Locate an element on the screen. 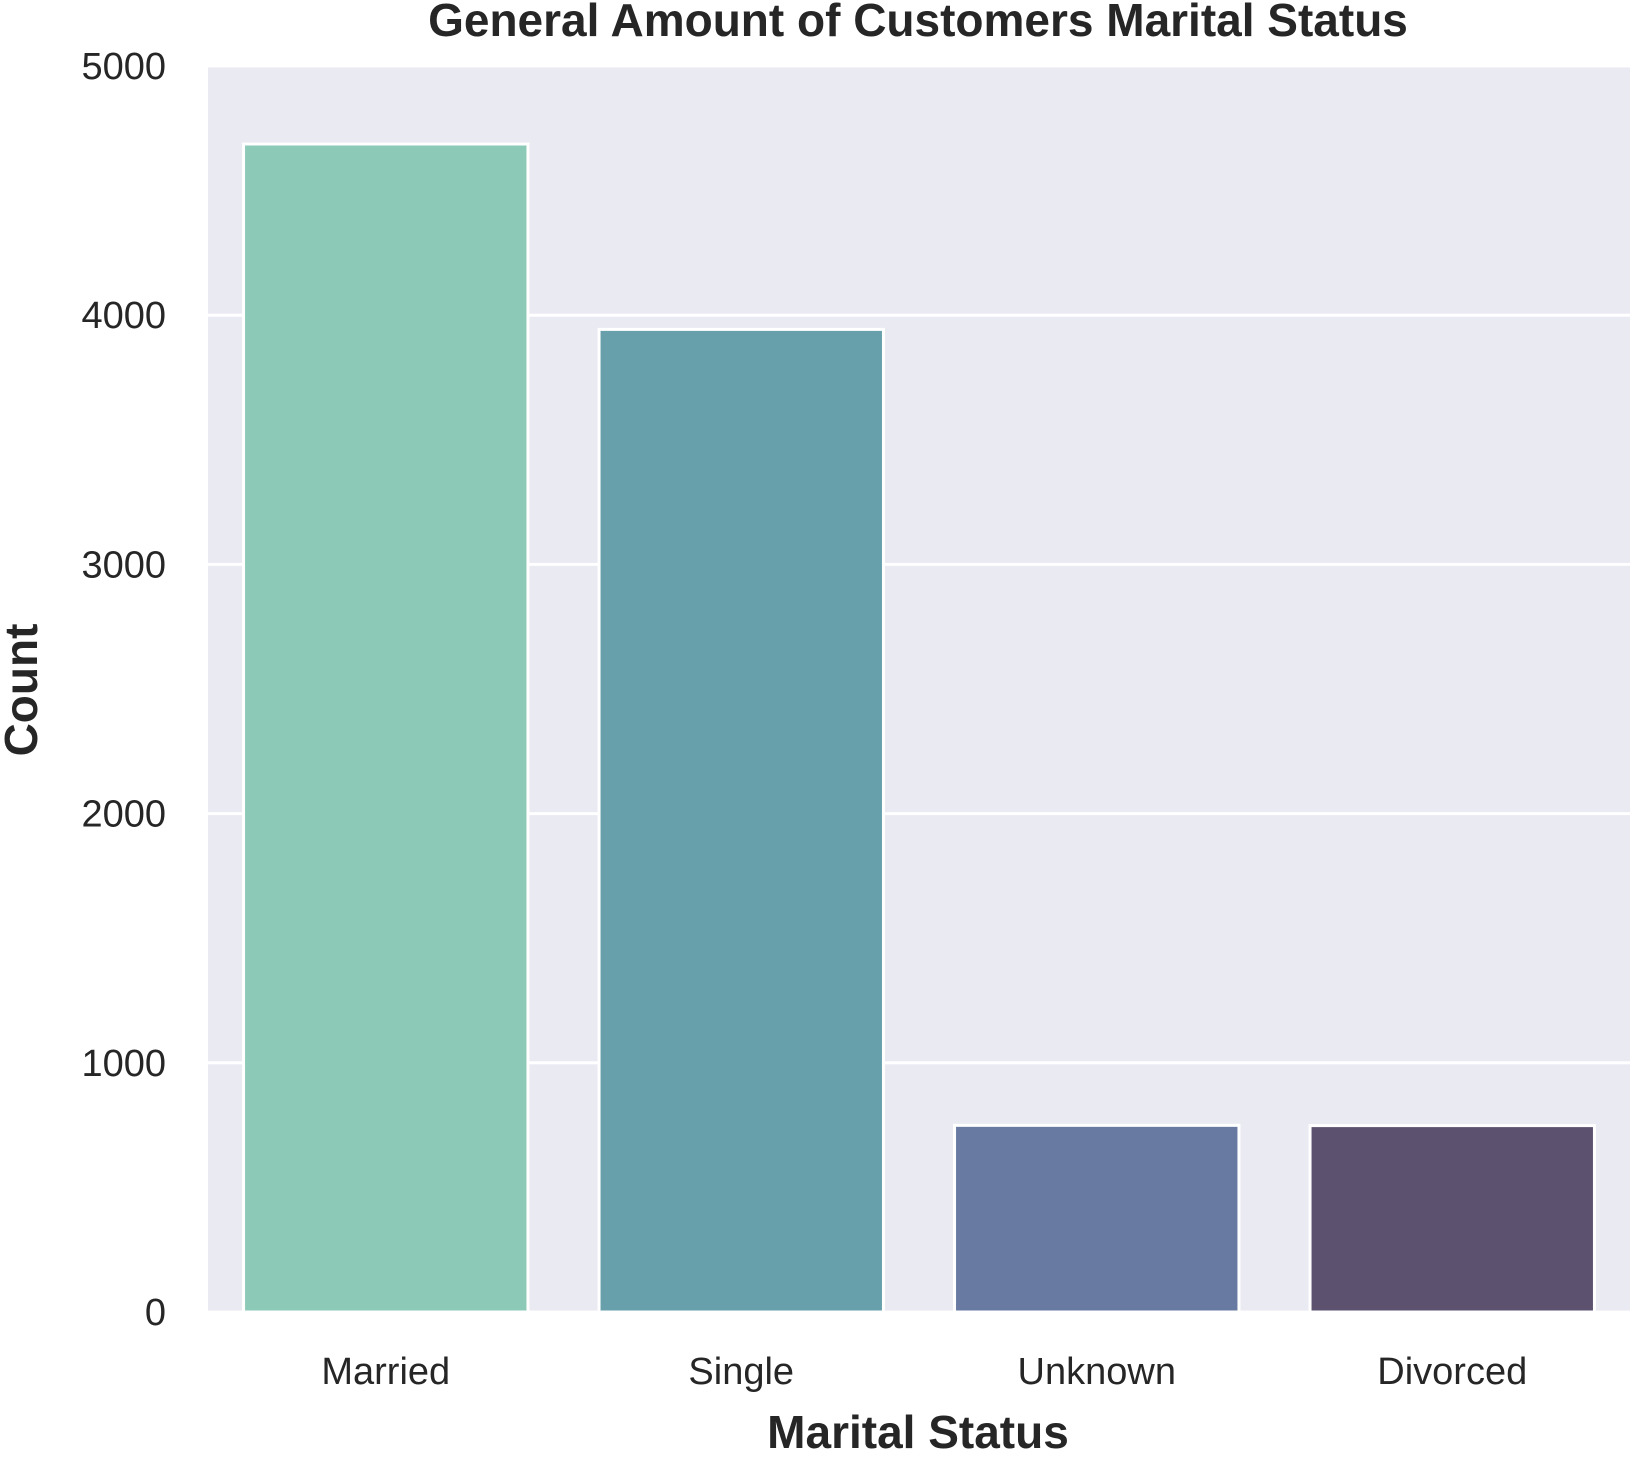 Image resolution: width=1630 pixels, height=1458 pixels. y-tick-label: 5000 is located at coordinates (123, 67).